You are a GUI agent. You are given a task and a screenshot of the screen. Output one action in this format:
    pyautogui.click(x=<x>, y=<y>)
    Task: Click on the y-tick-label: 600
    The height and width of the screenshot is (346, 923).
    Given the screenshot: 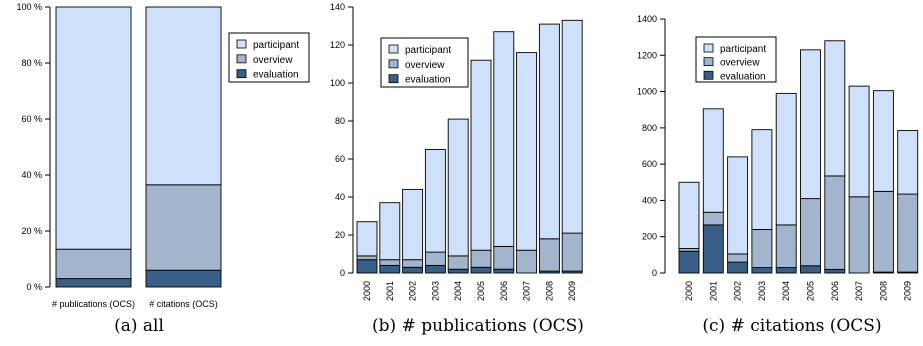 What is the action you would take?
    pyautogui.click(x=649, y=164)
    